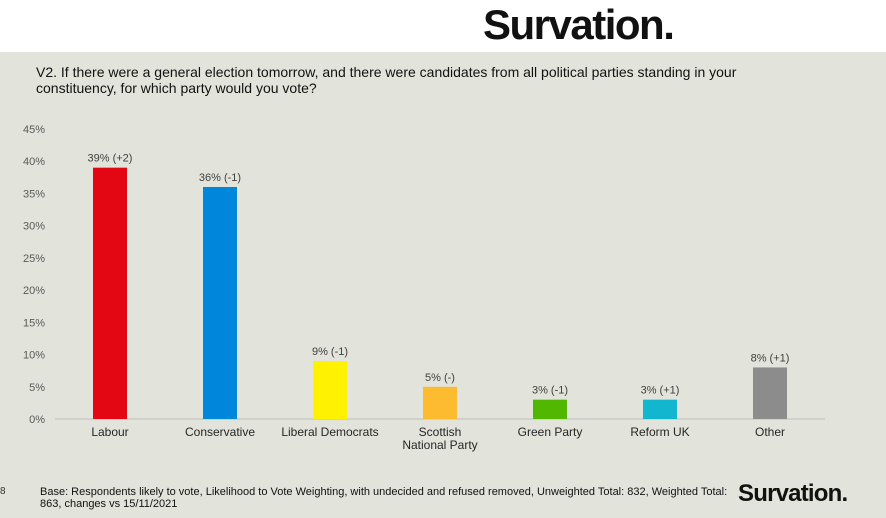 This screenshot has width=886, height=518. I want to click on category-label: Liberal Democrats, so click(329, 432).